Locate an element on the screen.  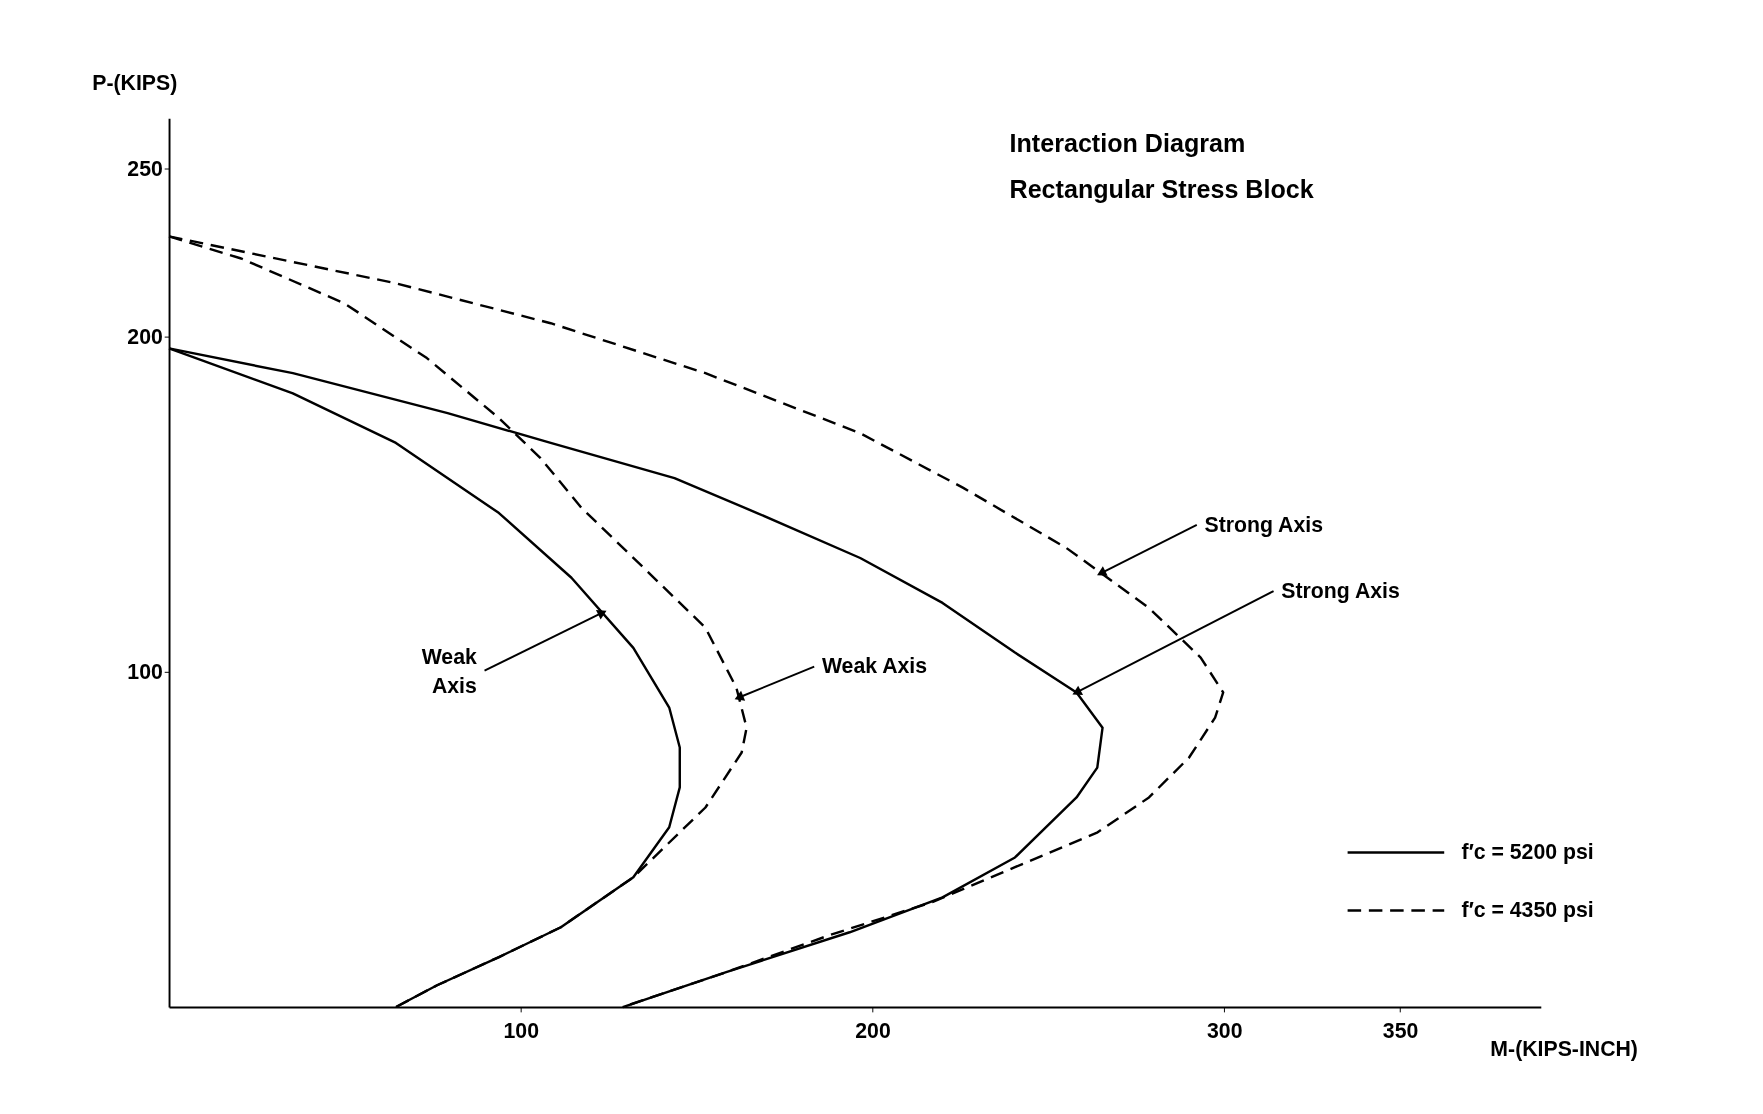
legend-label: f′c = 4350 psi is located at coordinates (1527, 910).